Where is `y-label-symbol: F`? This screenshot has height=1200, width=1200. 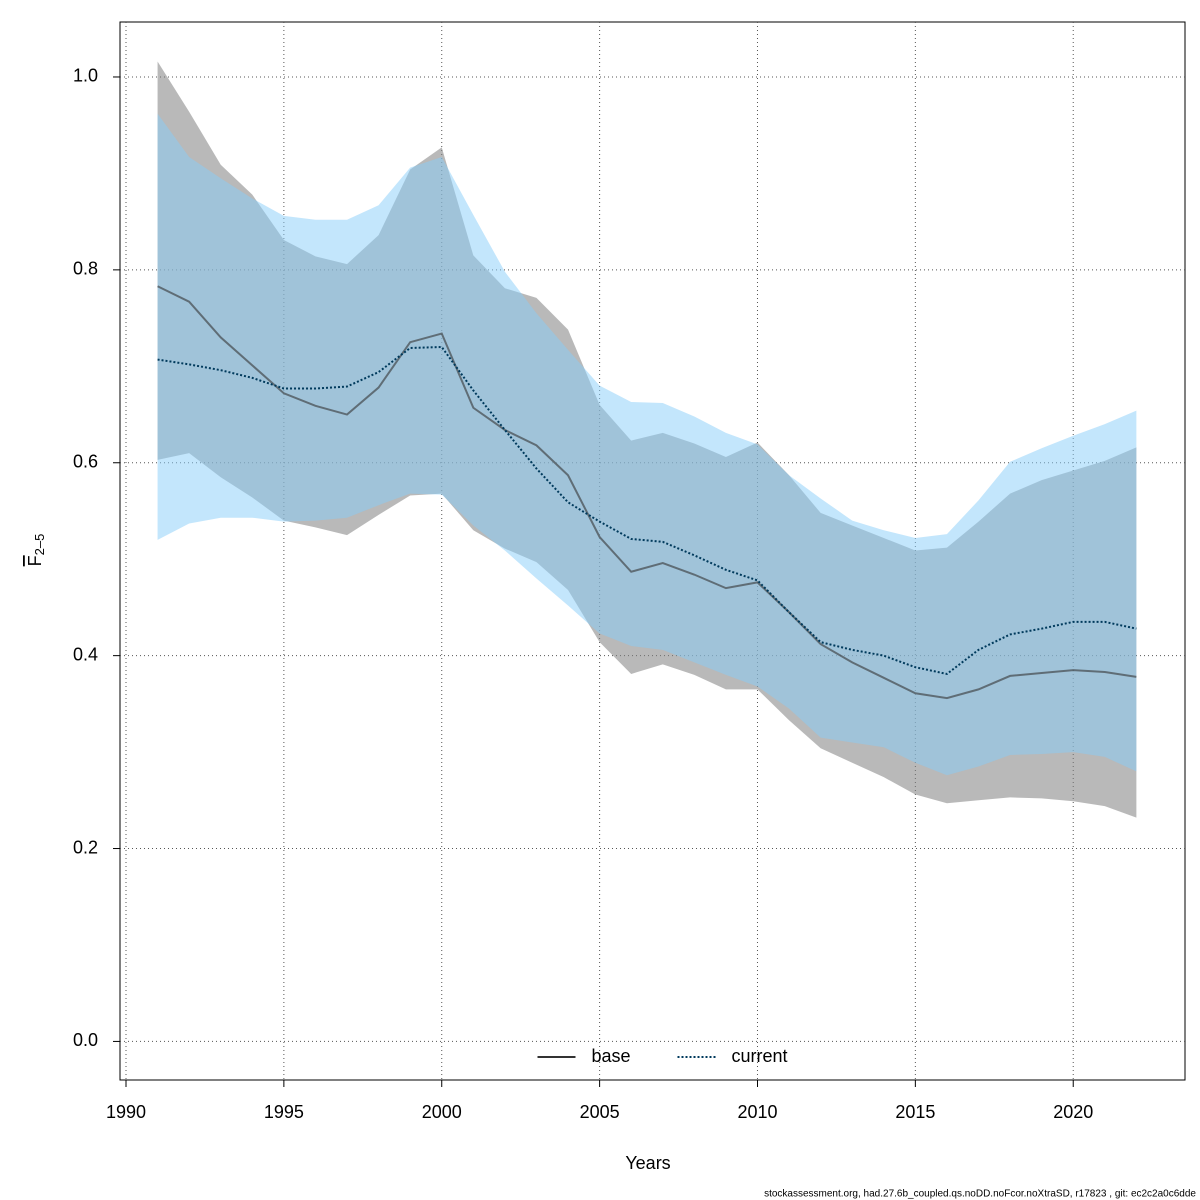
y-label-symbol: F is located at coordinates (35, 560).